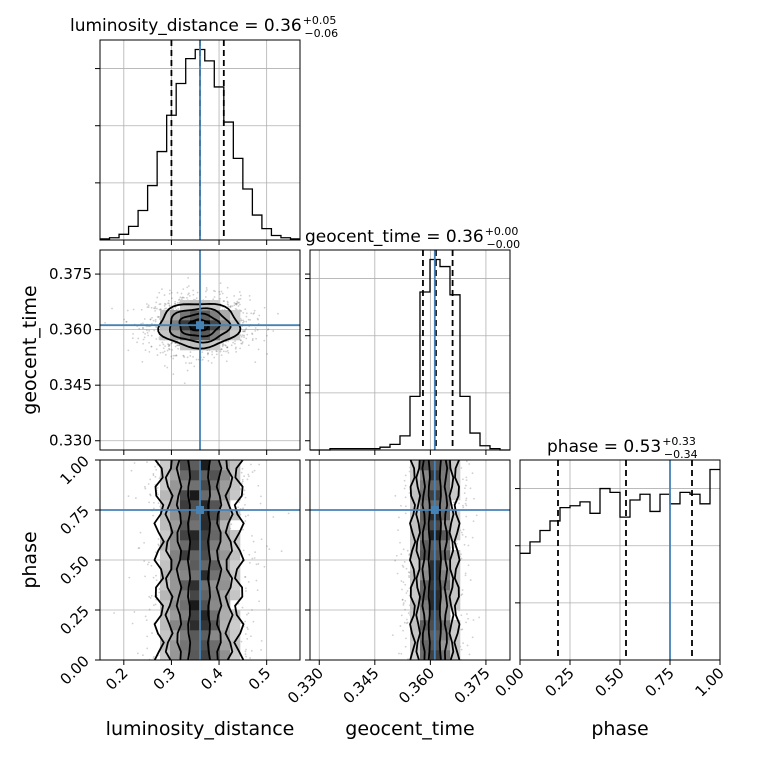  Describe the element at coordinates (709, 682) in the screenshot. I see `x-tick-label-phase: 1.00` at that location.